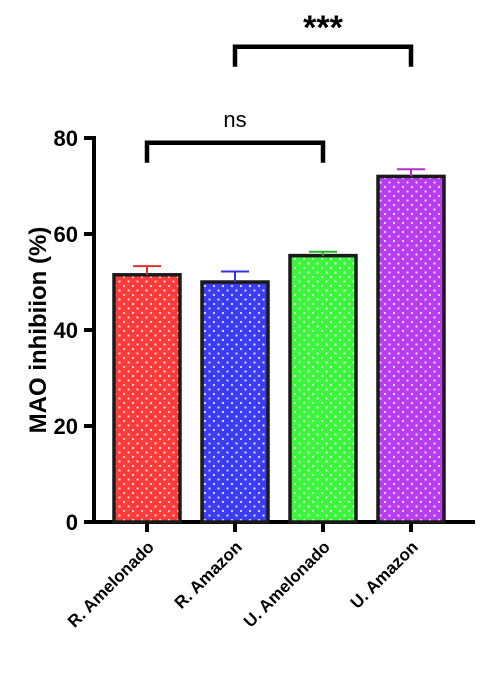 The width and height of the screenshot is (486, 675). I want to click on significance-label: ***, so click(323, 28).